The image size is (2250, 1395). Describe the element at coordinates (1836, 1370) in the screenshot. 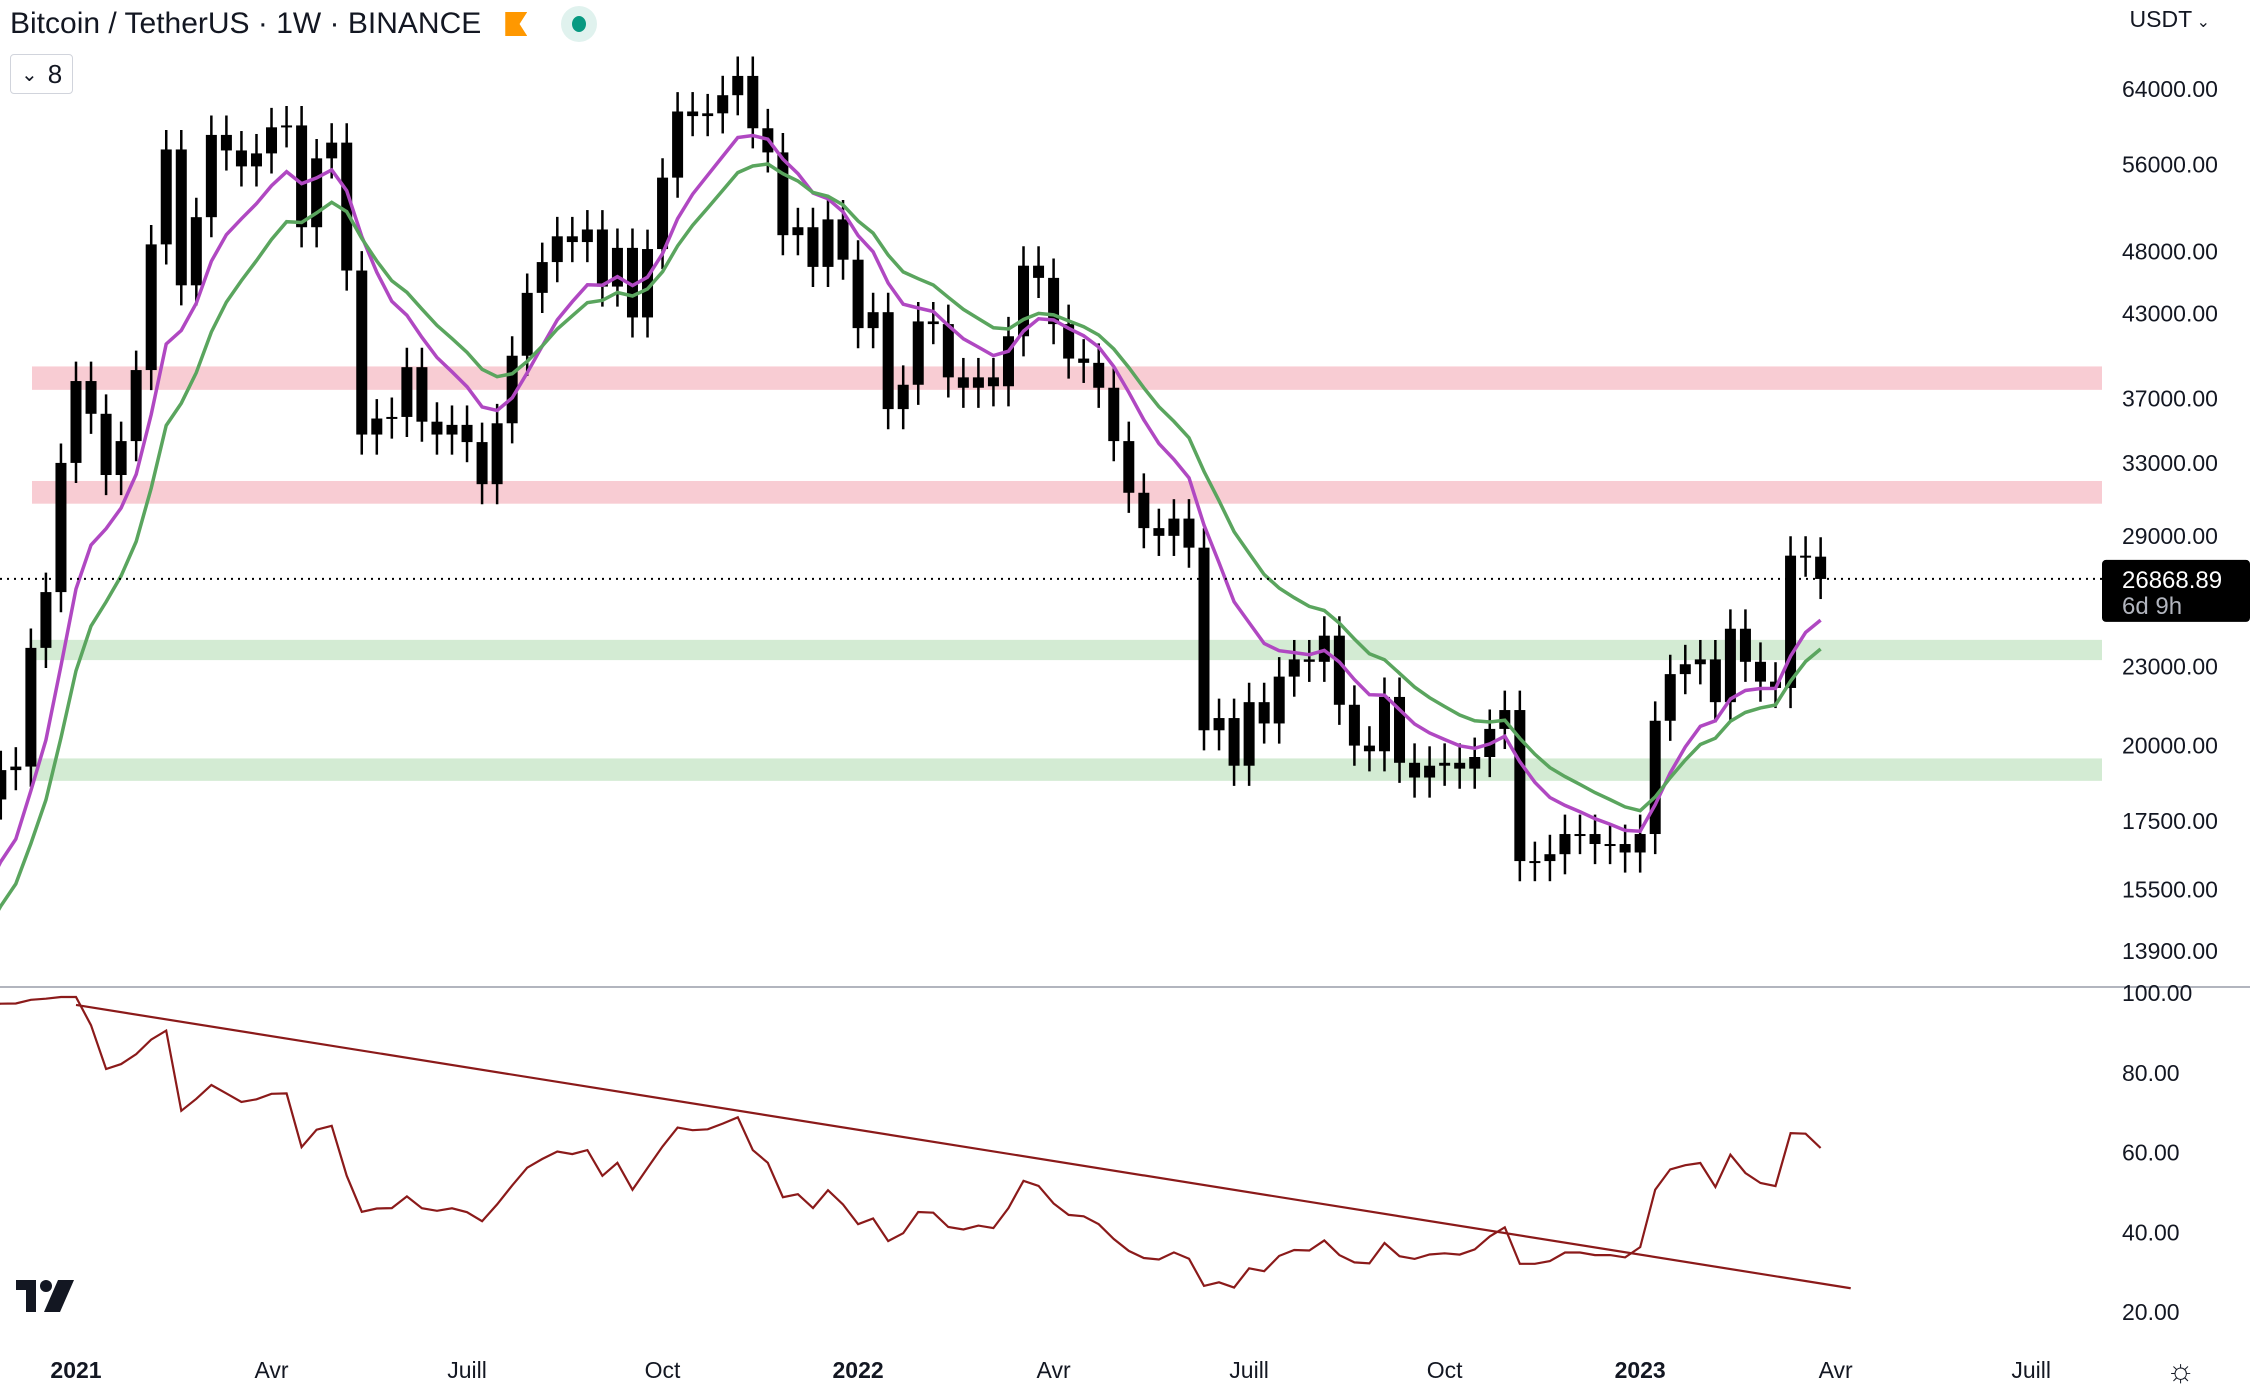

I see `time-tick-label: Avr` at that location.